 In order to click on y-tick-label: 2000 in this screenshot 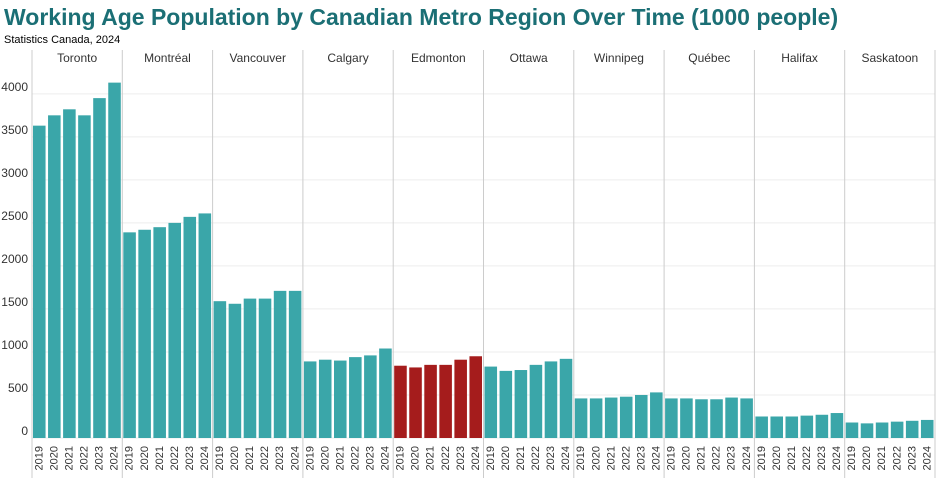, I will do `click(14, 259)`.